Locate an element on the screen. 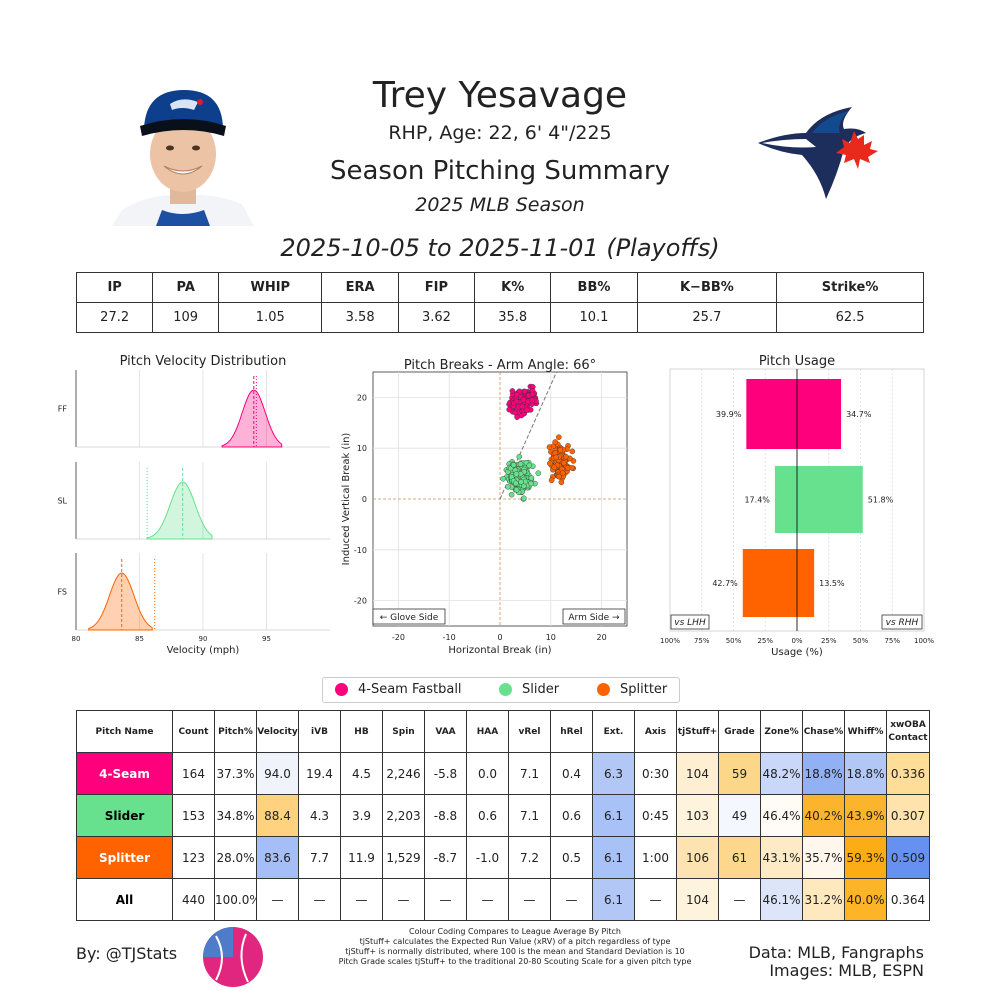  pitch-table-cell: 0.336 is located at coordinates (908, 773).